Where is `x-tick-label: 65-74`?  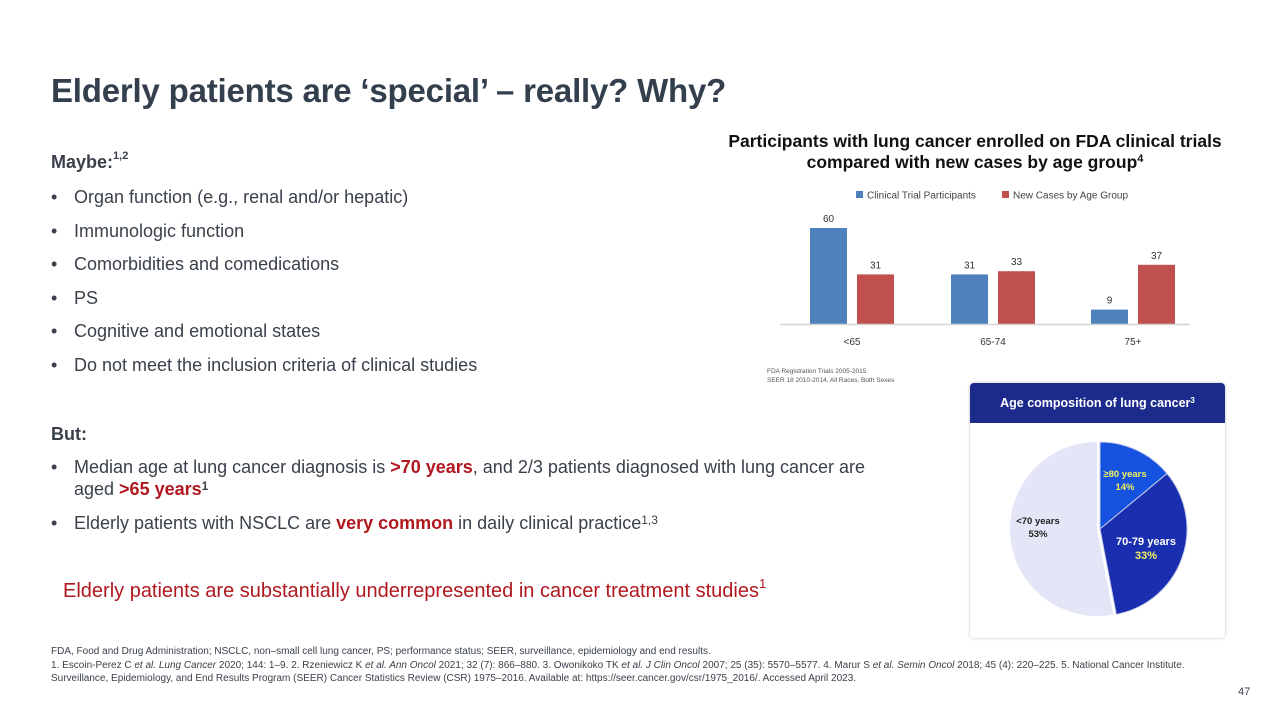 x-tick-label: 65-74 is located at coordinates (993, 342).